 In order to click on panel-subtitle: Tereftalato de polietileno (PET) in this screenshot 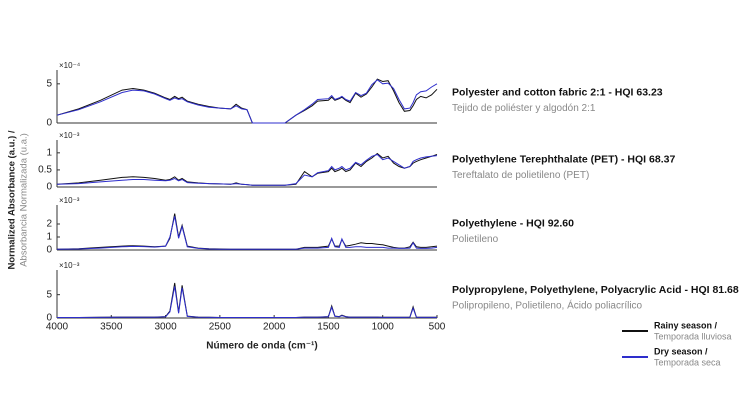, I will do `click(520, 175)`.